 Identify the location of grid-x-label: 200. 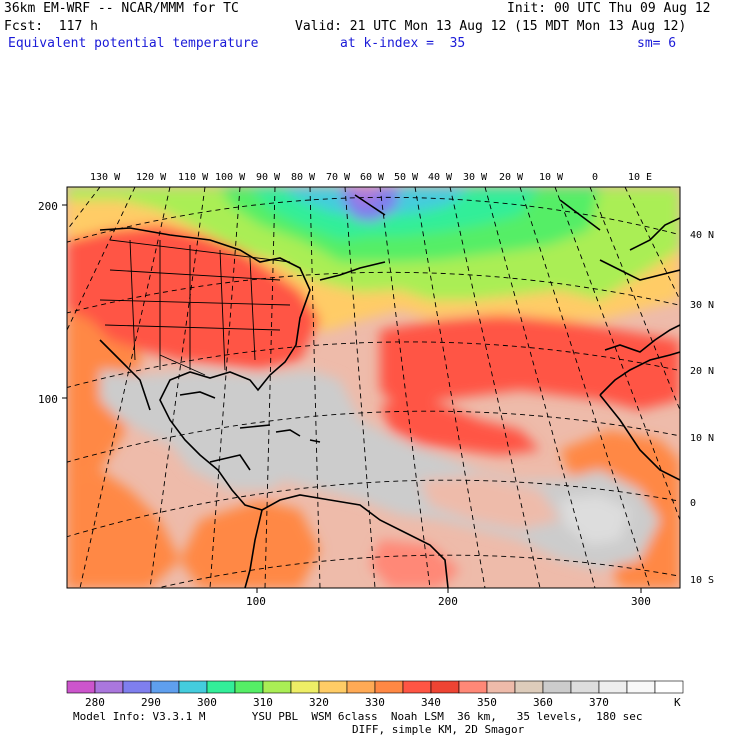
(448, 601).